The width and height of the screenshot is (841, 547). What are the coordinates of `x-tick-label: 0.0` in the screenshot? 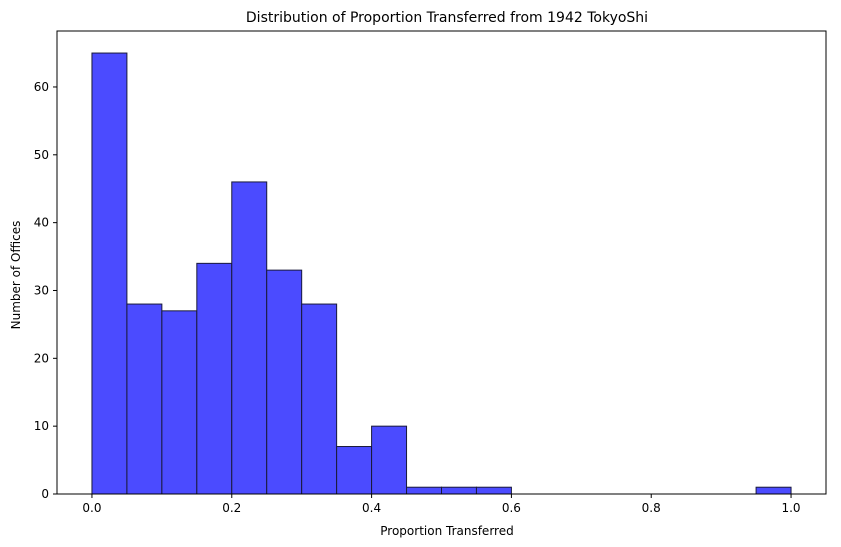 It's located at (91, 508).